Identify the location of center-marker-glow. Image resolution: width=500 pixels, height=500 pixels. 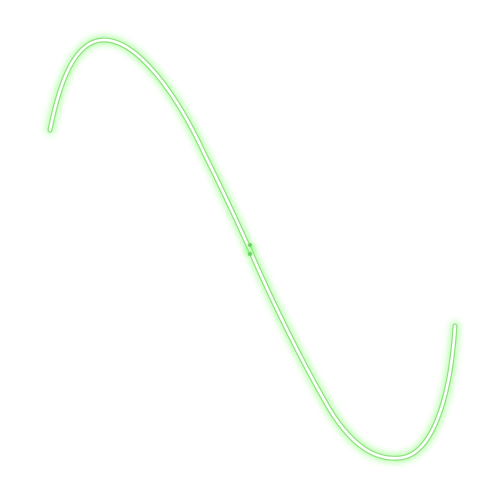
(250, 250).